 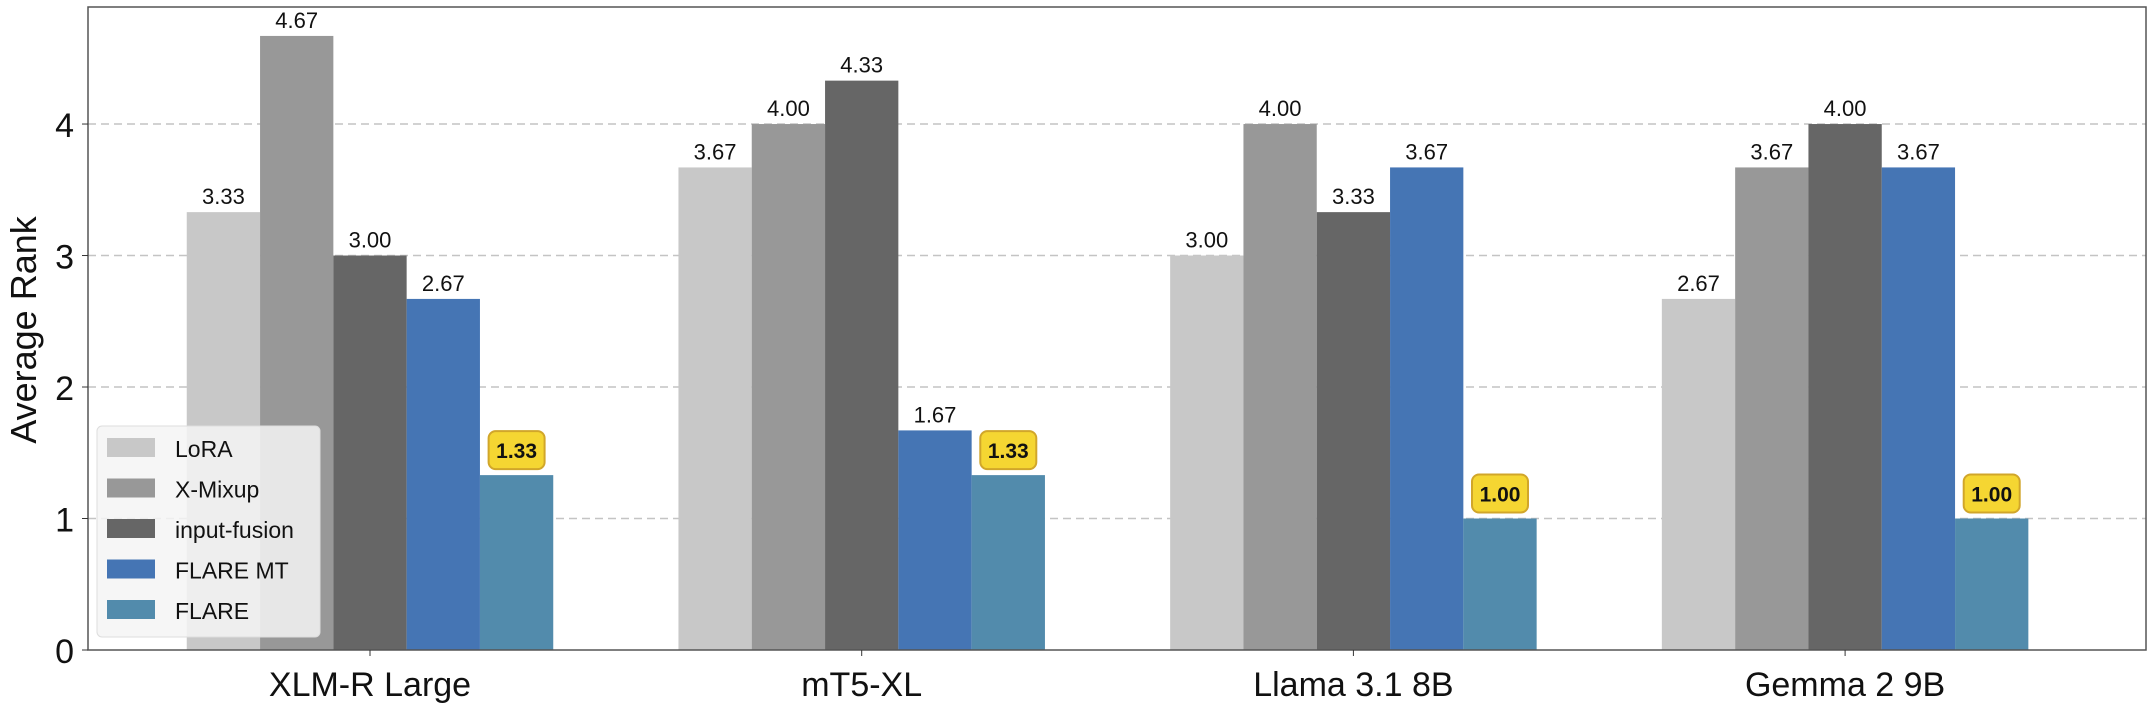 I want to click on legend-label: FLARE, so click(x=212, y=611).